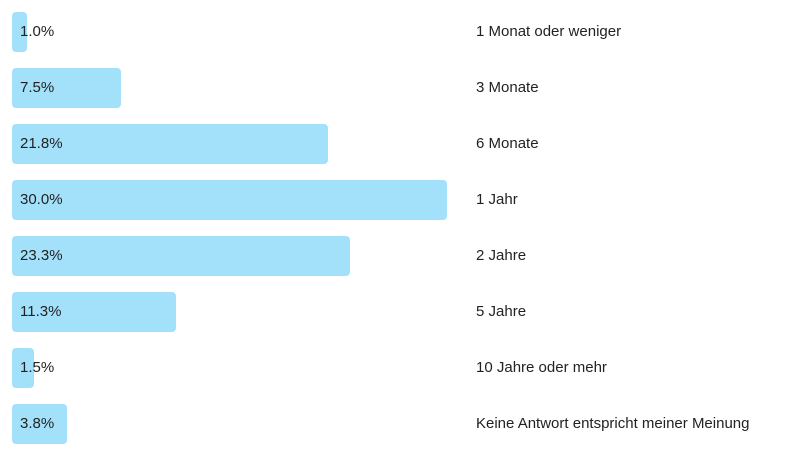 The width and height of the screenshot is (800, 458). I want to click on bar-value-label: 1.0%, so click(37, 31).